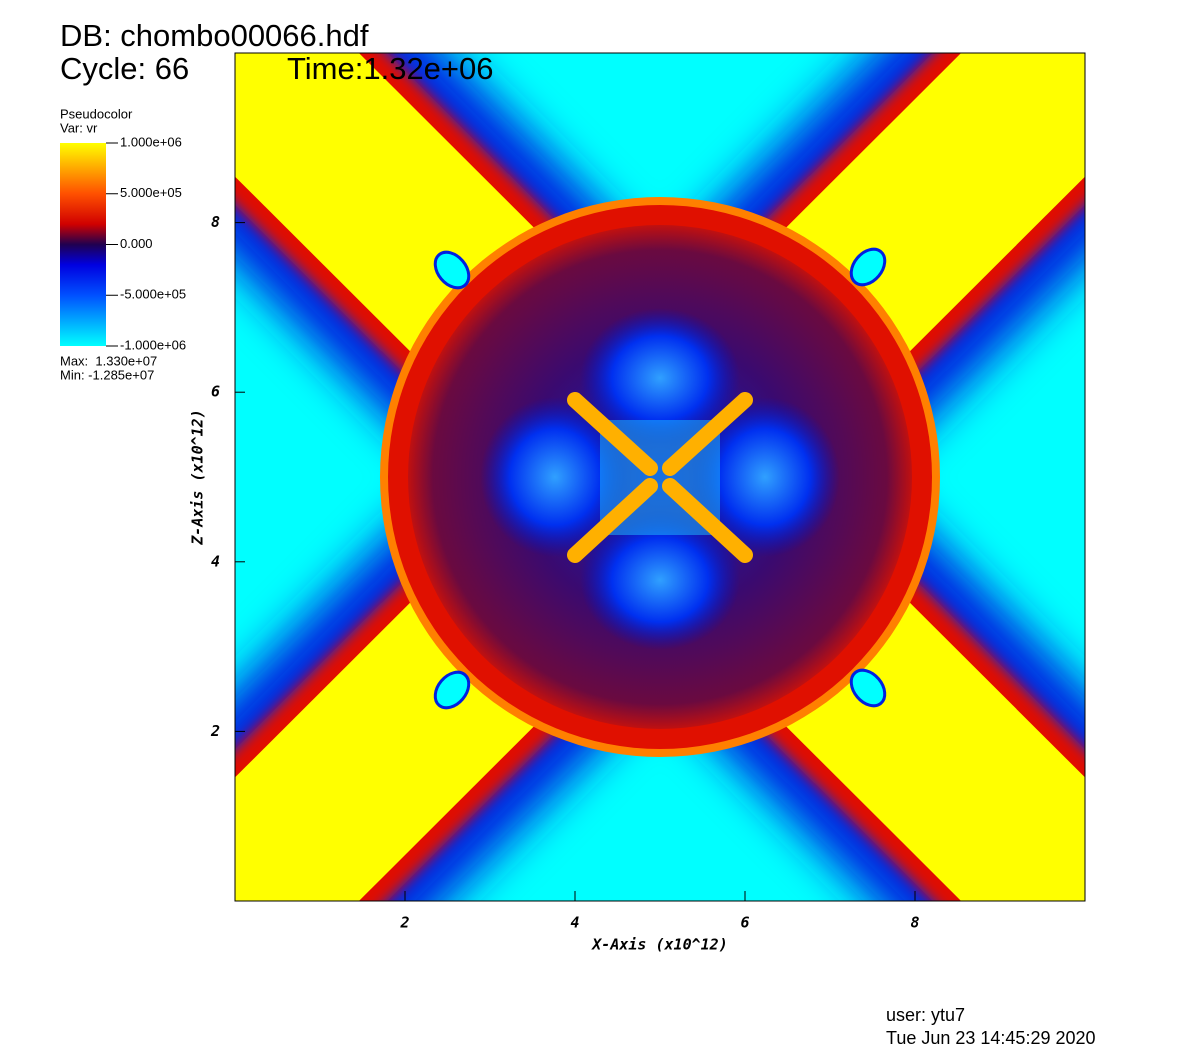 Image resolution: width=1182 pixels, height=1062 pixels. Describe the element at coordinates (574, 923) in the screenshot. I see `x-tick-label: 4` at that location.